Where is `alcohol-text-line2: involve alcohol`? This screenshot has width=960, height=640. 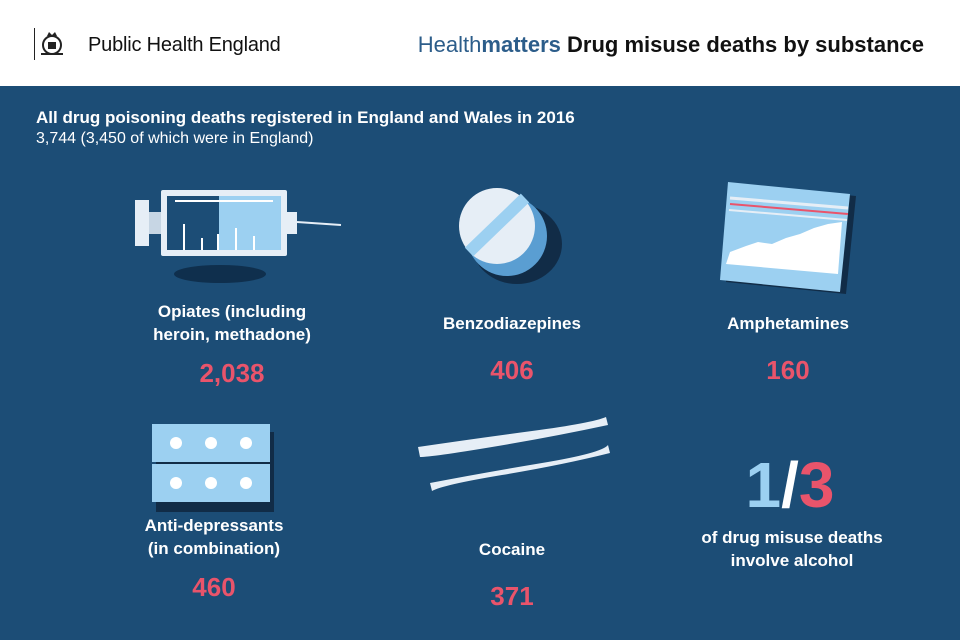
alcohol-text-line2: involve alcohol is located at coordinates (792, 560).